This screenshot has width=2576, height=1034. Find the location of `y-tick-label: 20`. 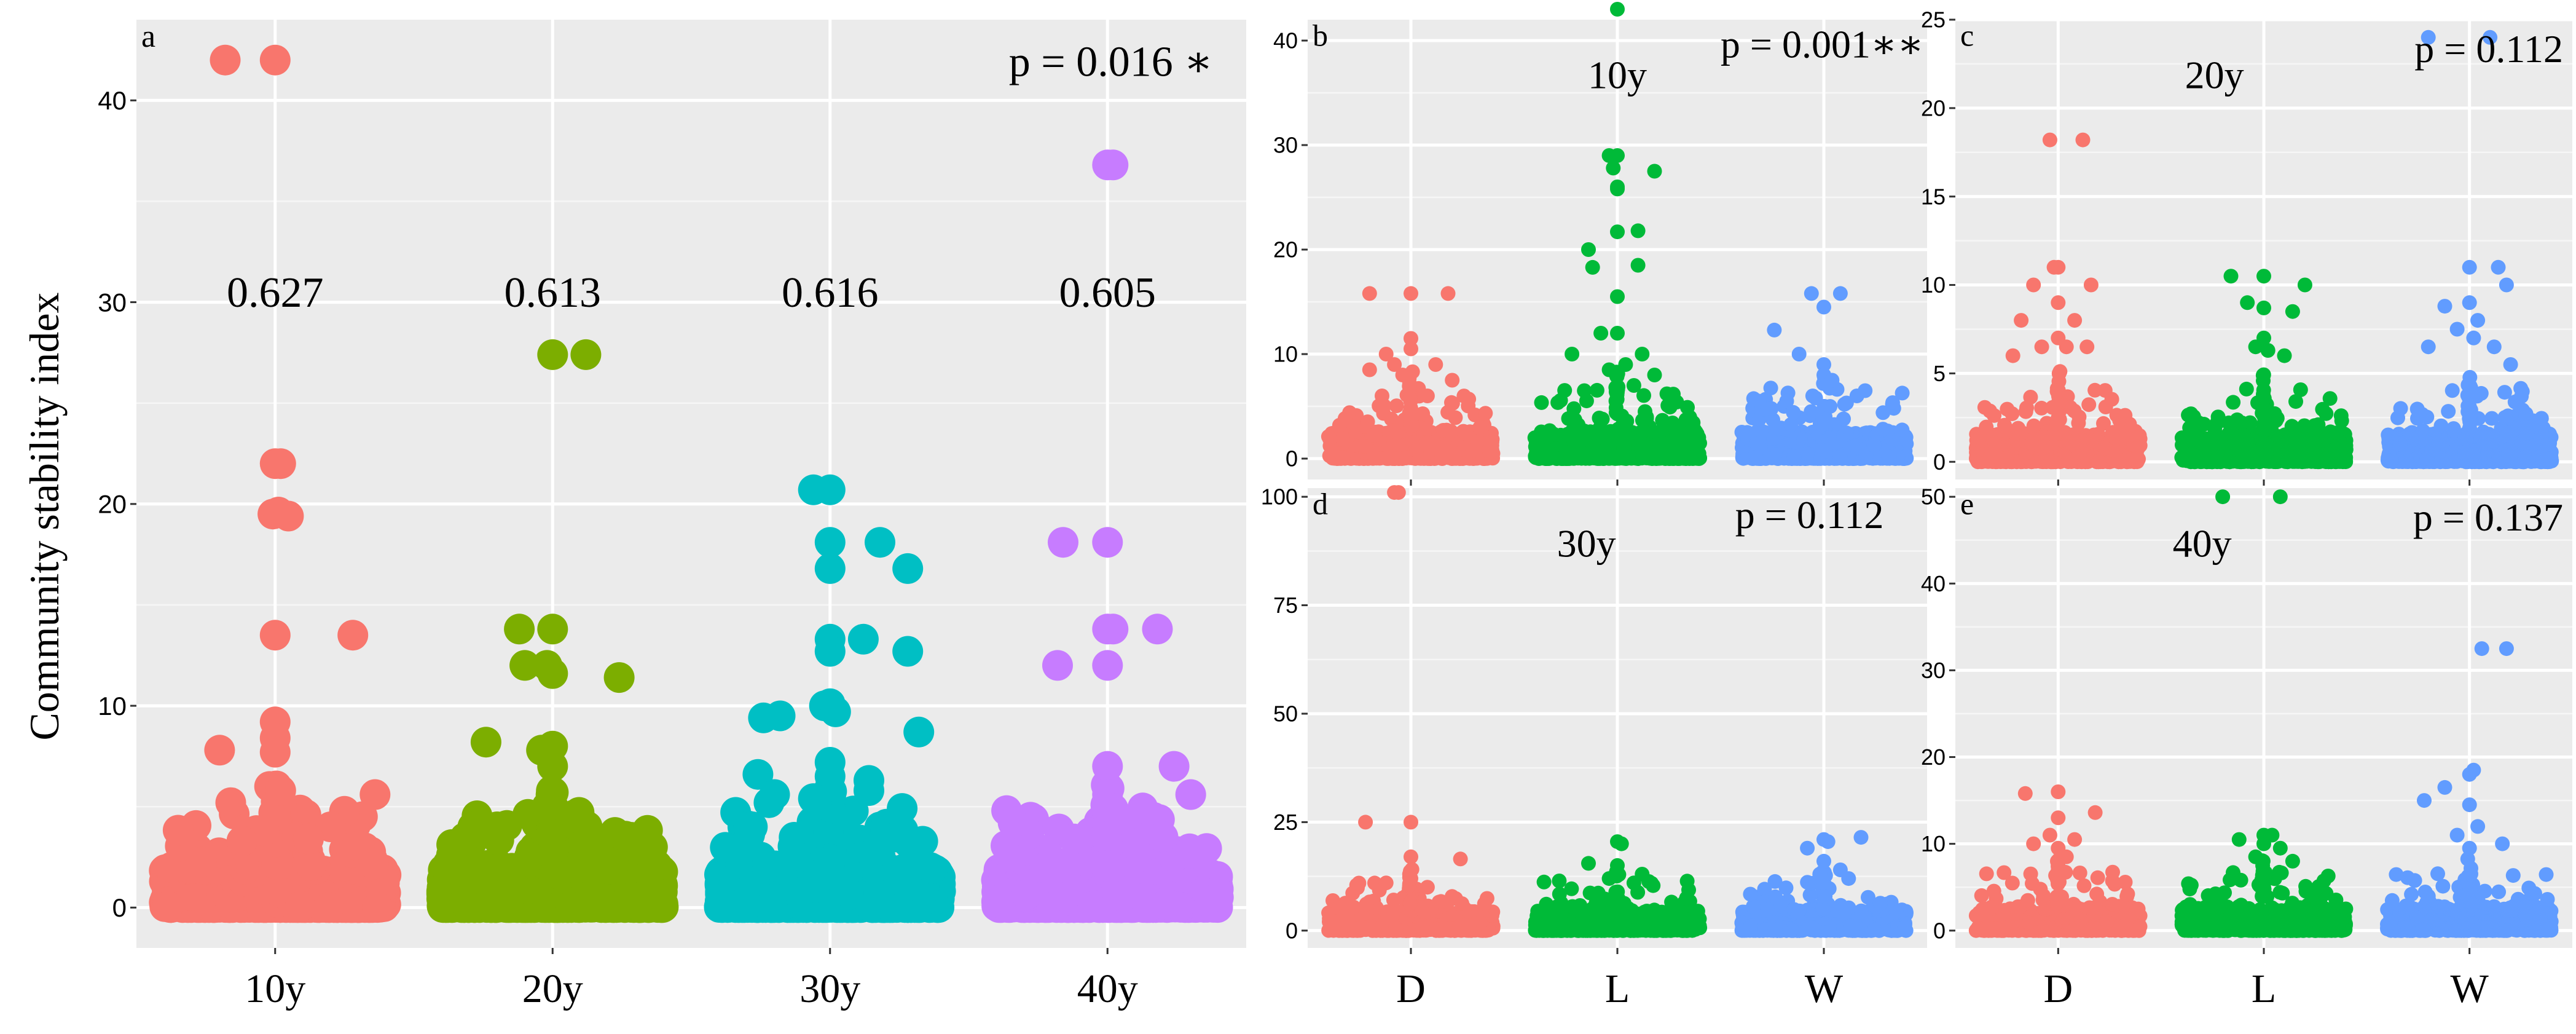

y-tick-label: 20 is located at coordinates (112, 505).